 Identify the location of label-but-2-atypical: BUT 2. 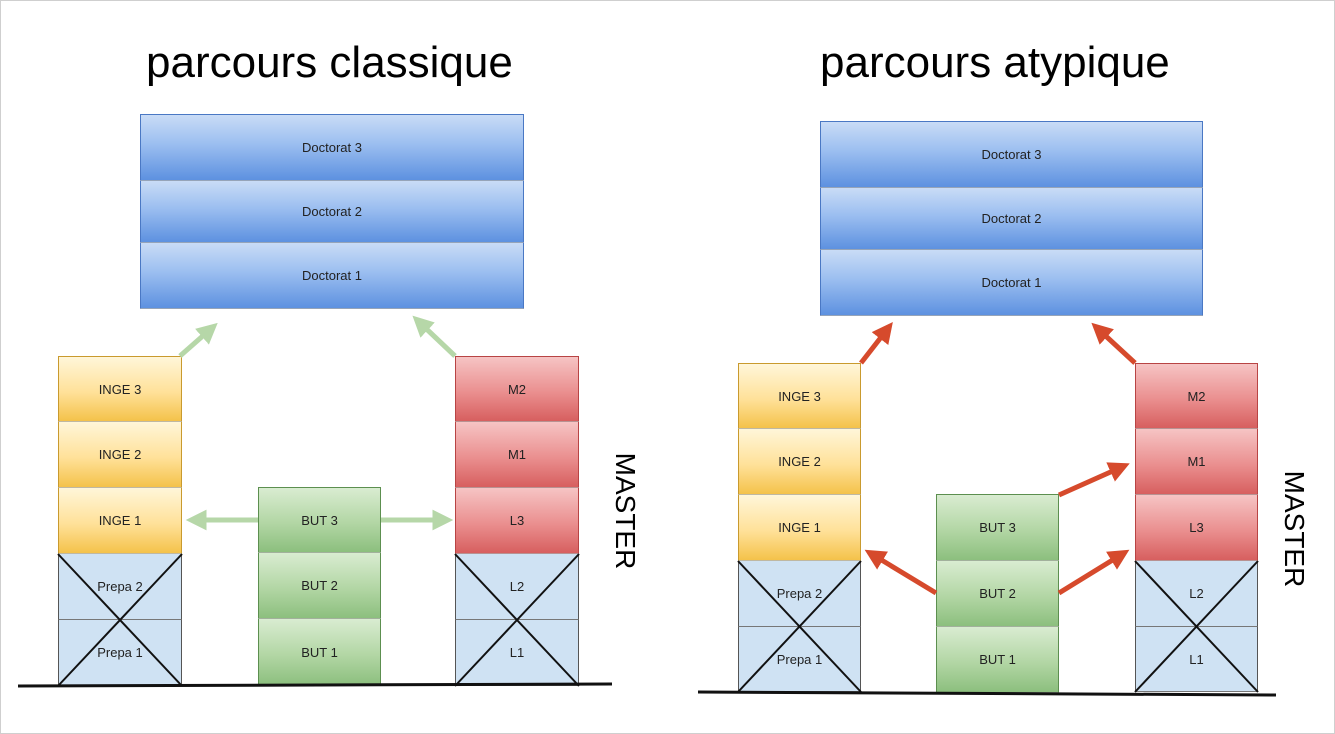
(997, 593).